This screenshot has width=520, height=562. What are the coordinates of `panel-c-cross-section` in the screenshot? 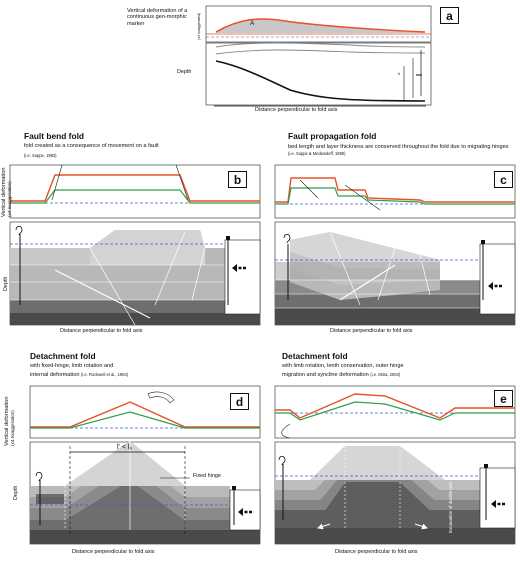 It's located at (395, 273).